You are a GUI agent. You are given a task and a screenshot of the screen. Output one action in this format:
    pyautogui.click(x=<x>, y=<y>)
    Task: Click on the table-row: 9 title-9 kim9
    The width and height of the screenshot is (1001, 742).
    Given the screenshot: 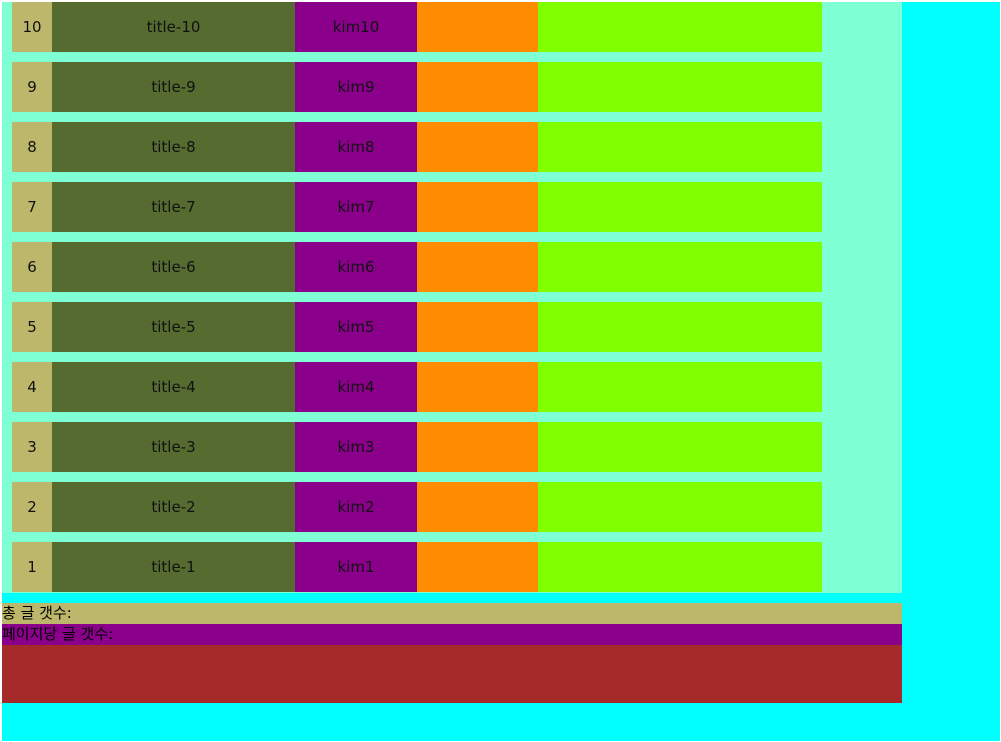 What is the action you would take?
    pyautogui.click(x=417, y=87)
    